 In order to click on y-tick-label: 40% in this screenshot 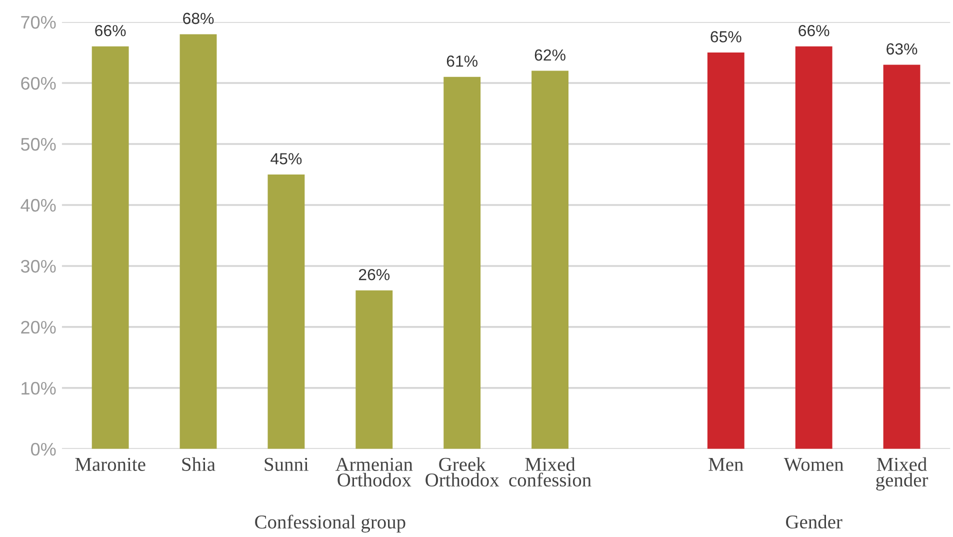, I will do `click(38, 205)`.